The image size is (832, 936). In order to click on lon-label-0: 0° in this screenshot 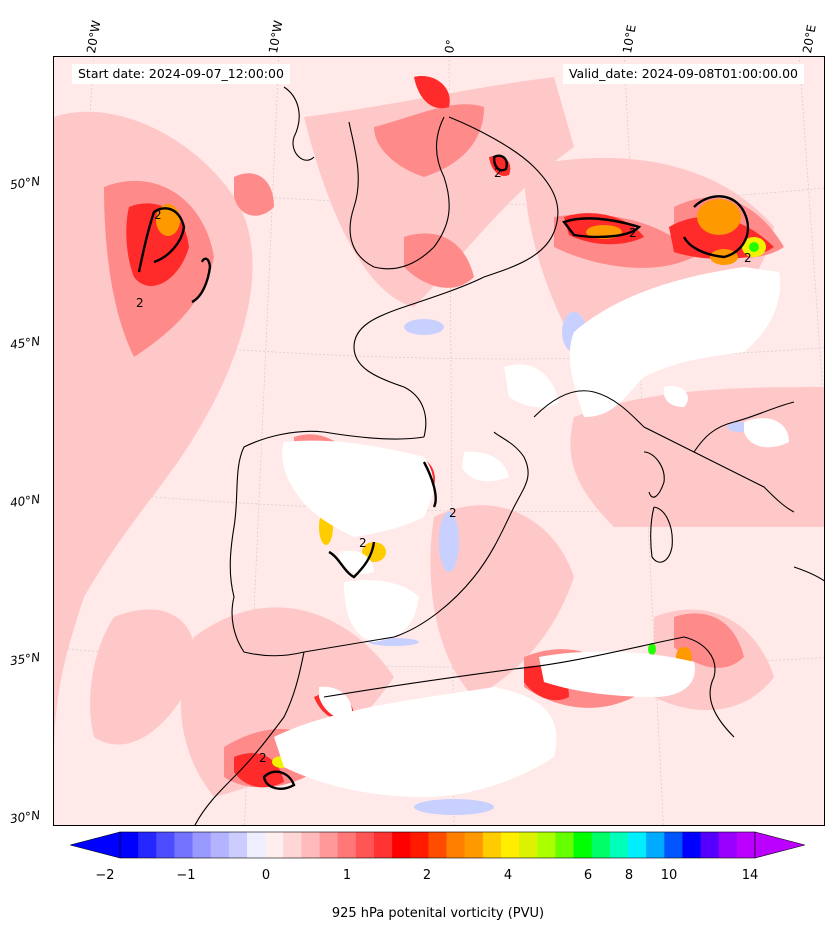, I will do `click(450, 46)`.